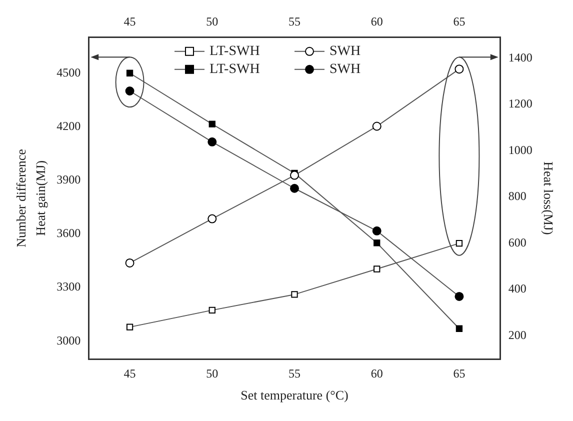 Image resolution: width=573 pixels, height=421 pixels. What do you see at coordinates (130, 21) in the screenshot?
I see `x2-tick-label: 45` at bounding box center [130, 21].